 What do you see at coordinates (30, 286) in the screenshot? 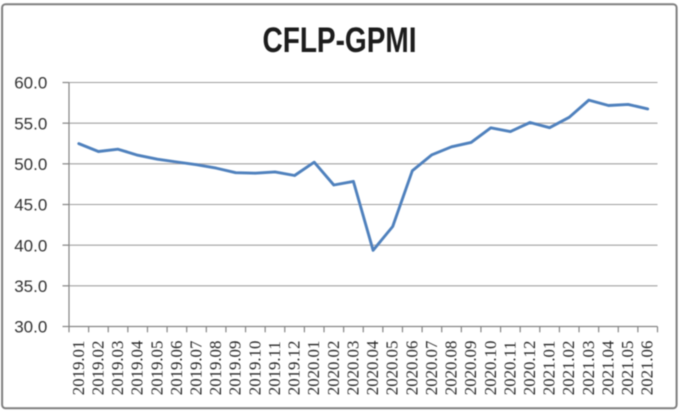
I see `svg-text: 35.0` at bounding box center [30, 286].